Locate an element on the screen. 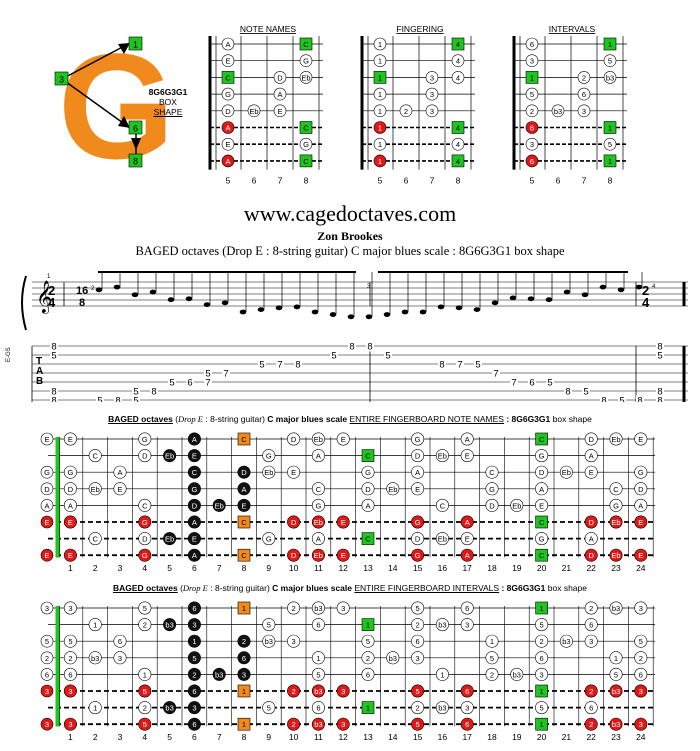 The image size is (700, 751). fb-open-label: A is located at coordinates (46, 505).